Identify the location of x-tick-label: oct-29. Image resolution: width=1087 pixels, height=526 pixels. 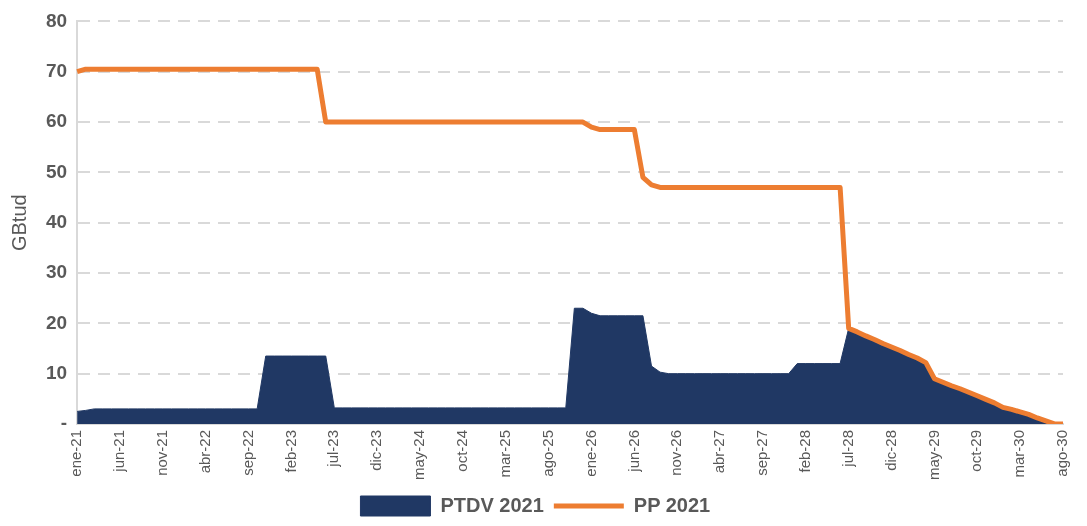
(976, 450).